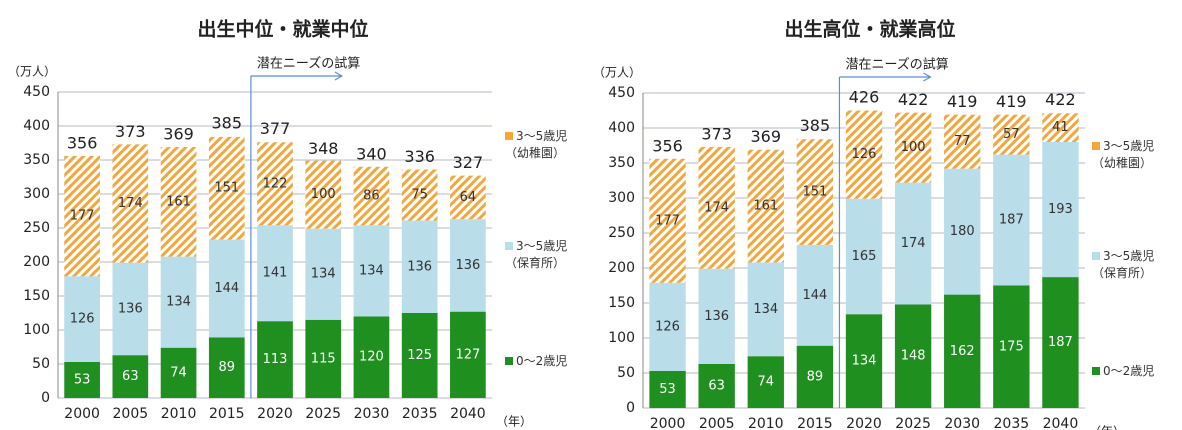 This screenshot has height=430, width=1182. I want to click on total-label: 369, so click(766, 136).